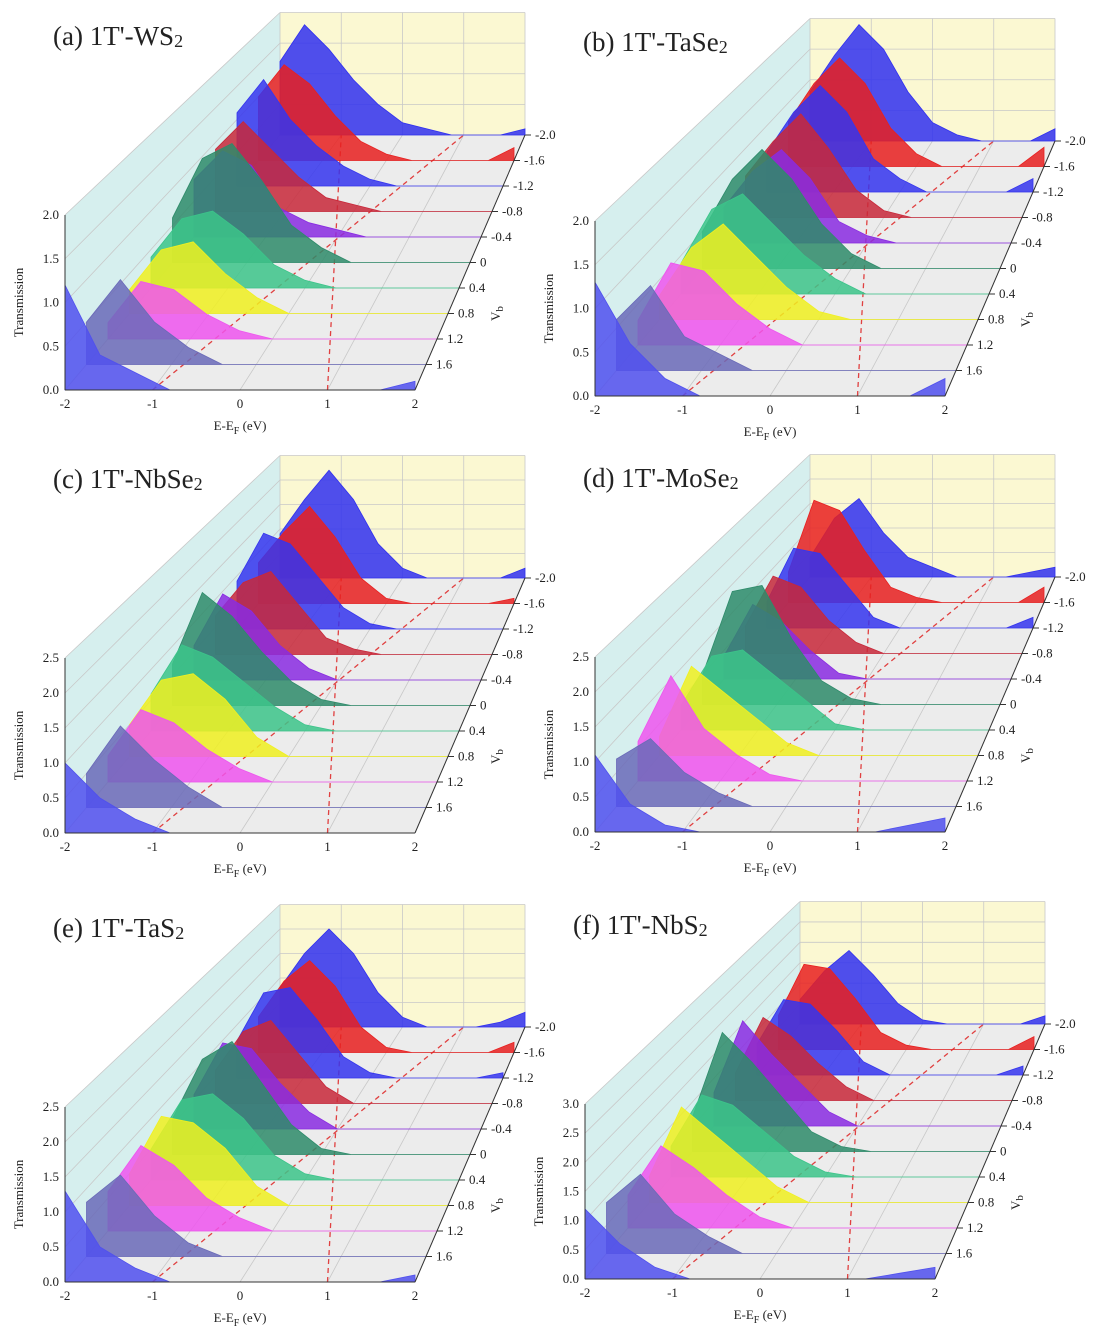 The image size is (1099, 1333). I want to click on z-tick-label: 0.4, so click(1007, 293).